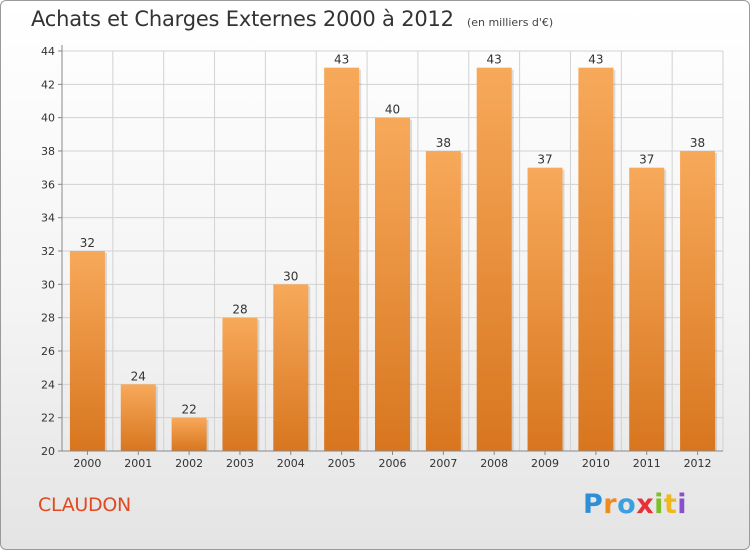  What do you see at coordinates (610, 504) in the screenshot?
I see `logo-letter: r` at bounding box center [610, 504].